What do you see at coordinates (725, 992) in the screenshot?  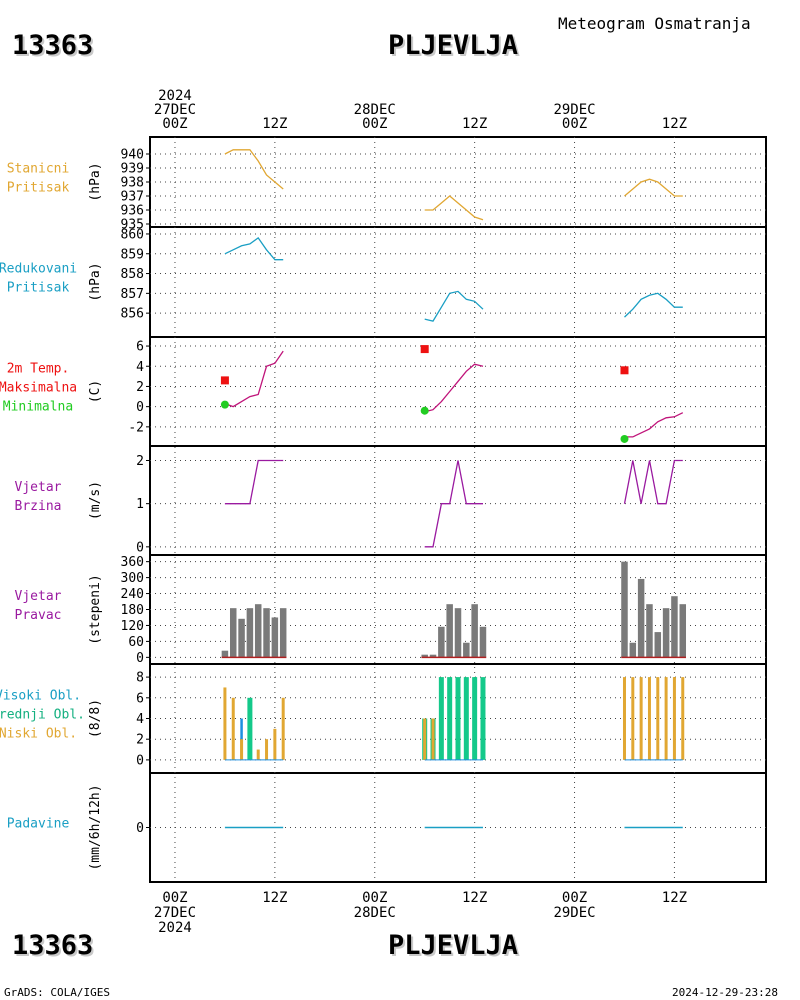 I see `timestamp-text: 2024-12-29-23:28` at bounding box center [725, 992].